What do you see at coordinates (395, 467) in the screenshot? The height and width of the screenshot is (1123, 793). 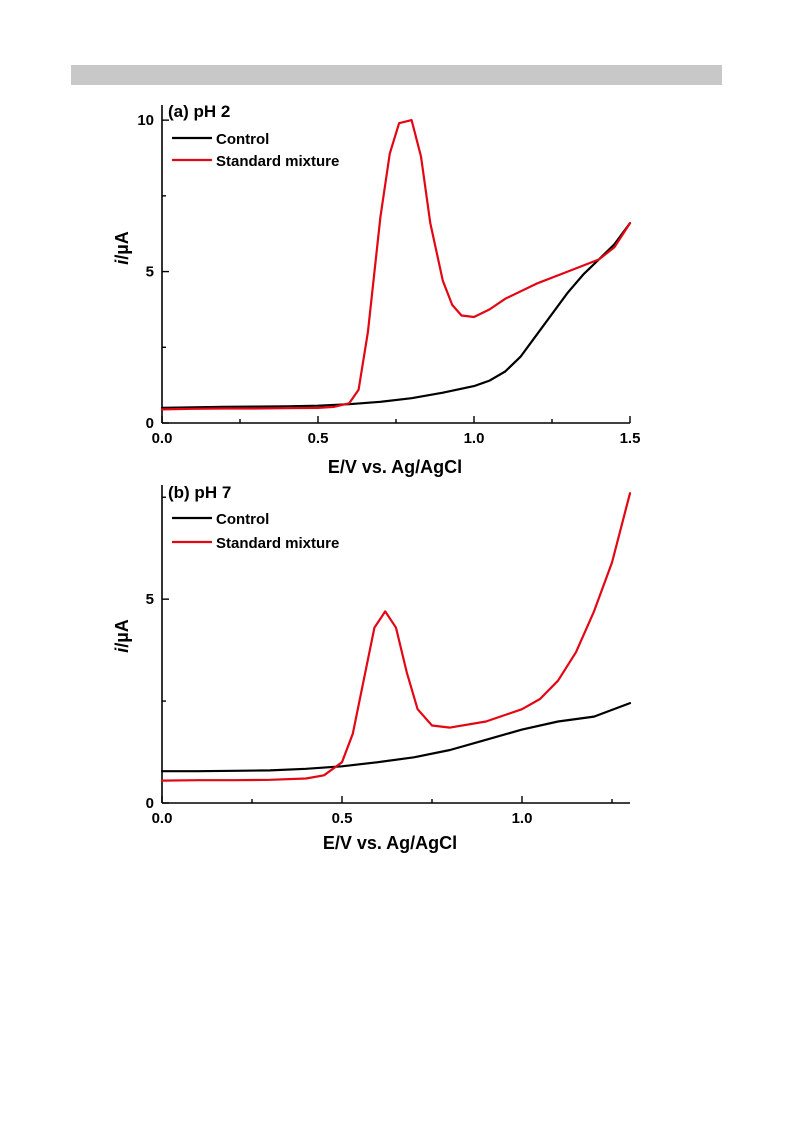 I see `panel-a-xlabel: E/V vs. Ag/AgCl` at bounding box center [395, 467].